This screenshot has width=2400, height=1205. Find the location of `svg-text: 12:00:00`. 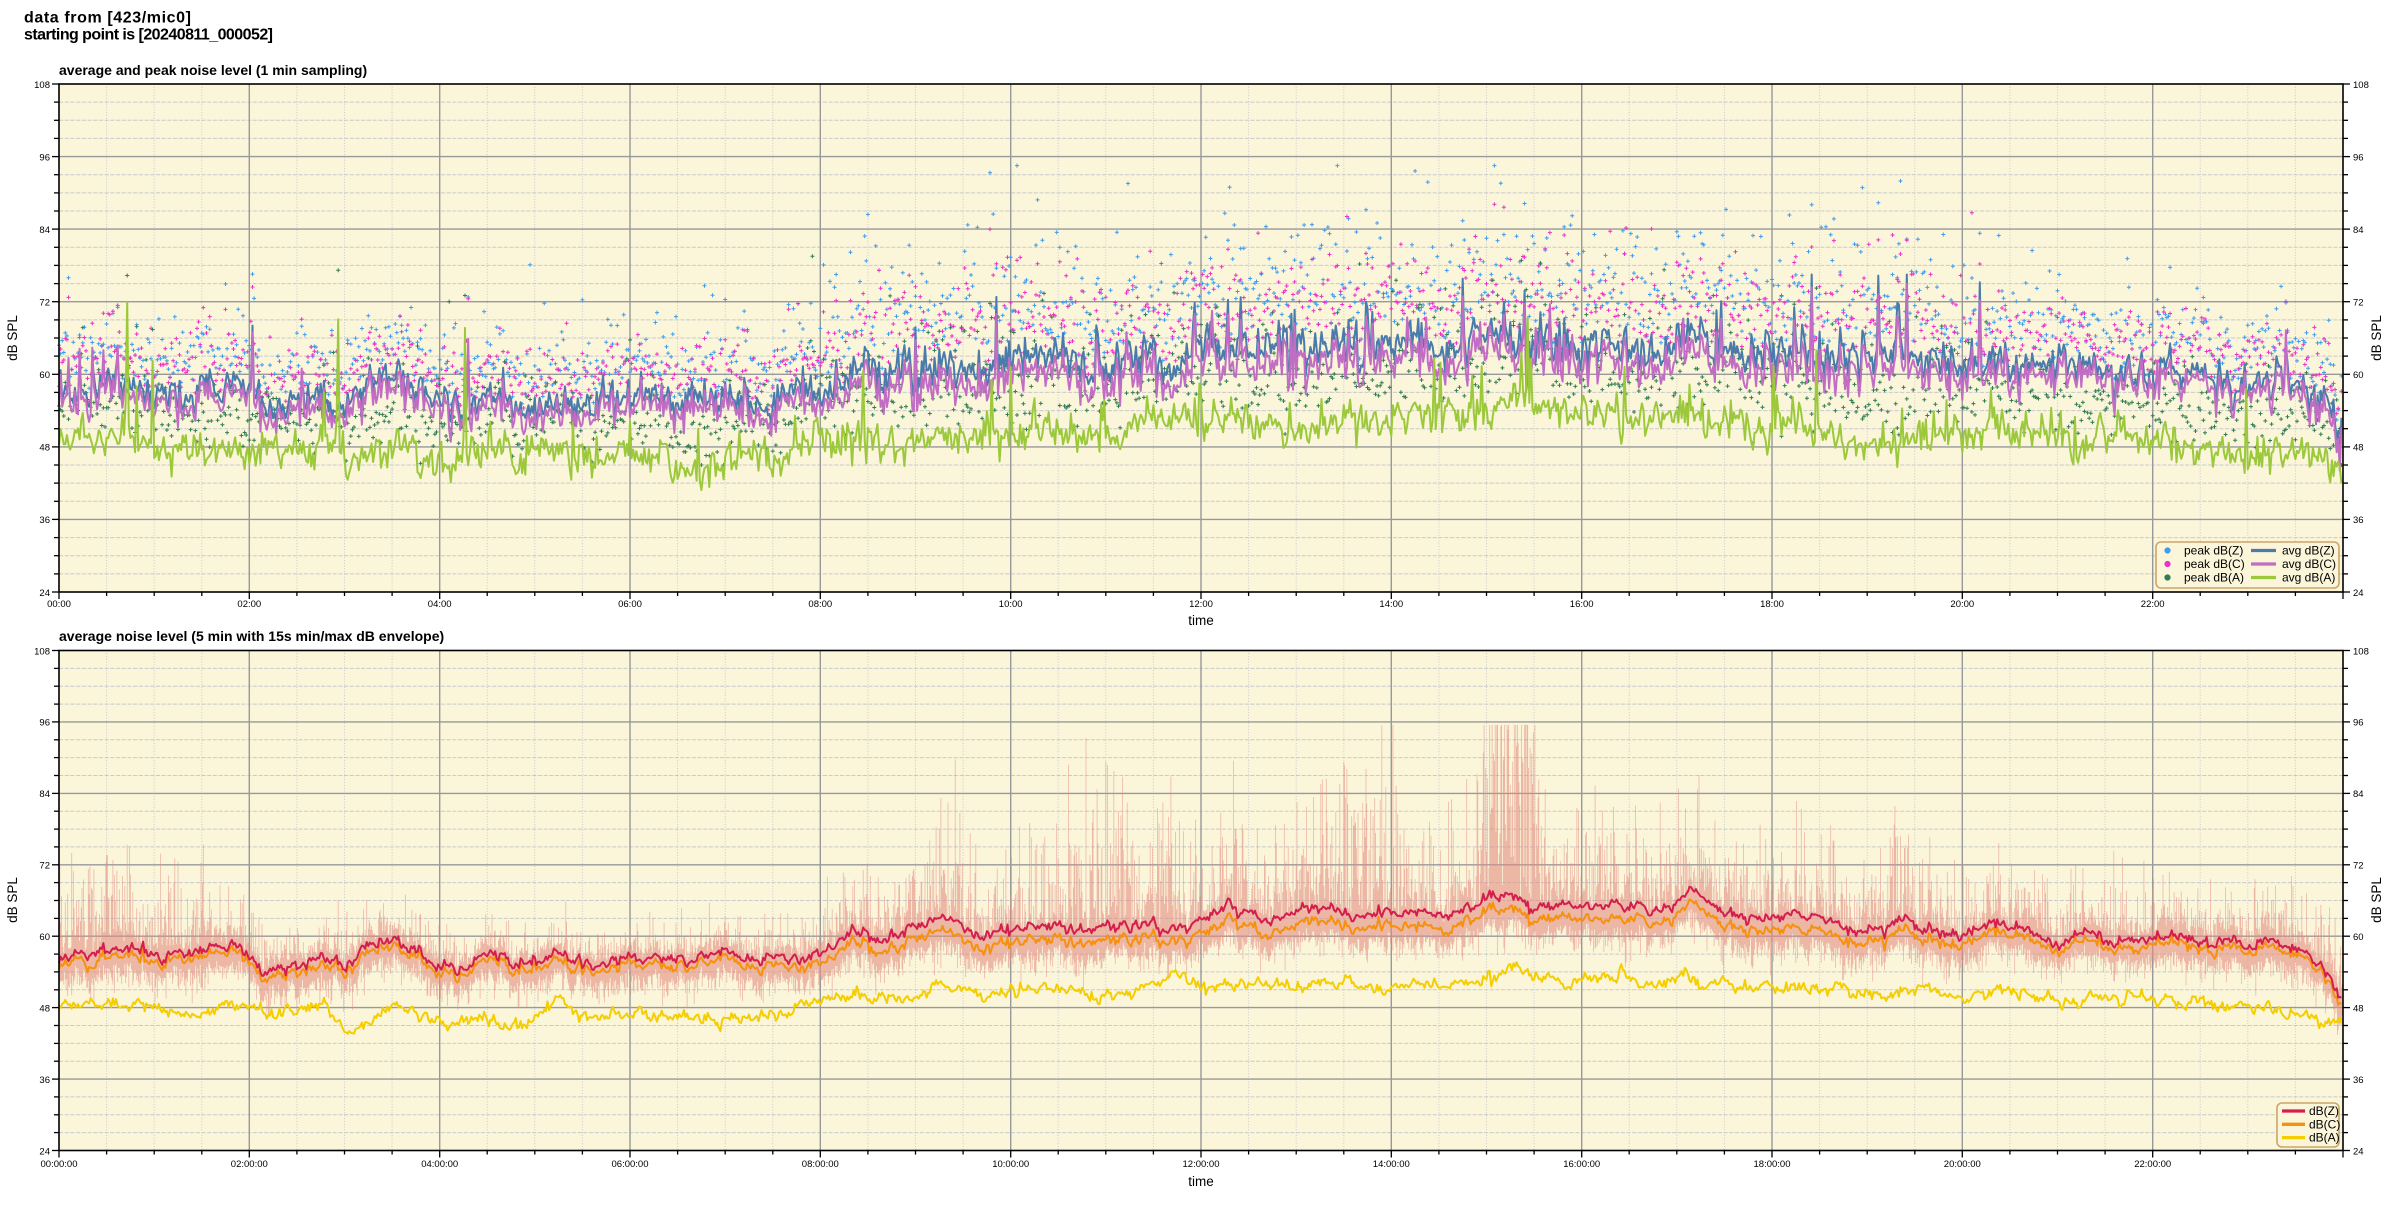

svg-text: 12:00:00 is located at coordinates (1201, 1164).